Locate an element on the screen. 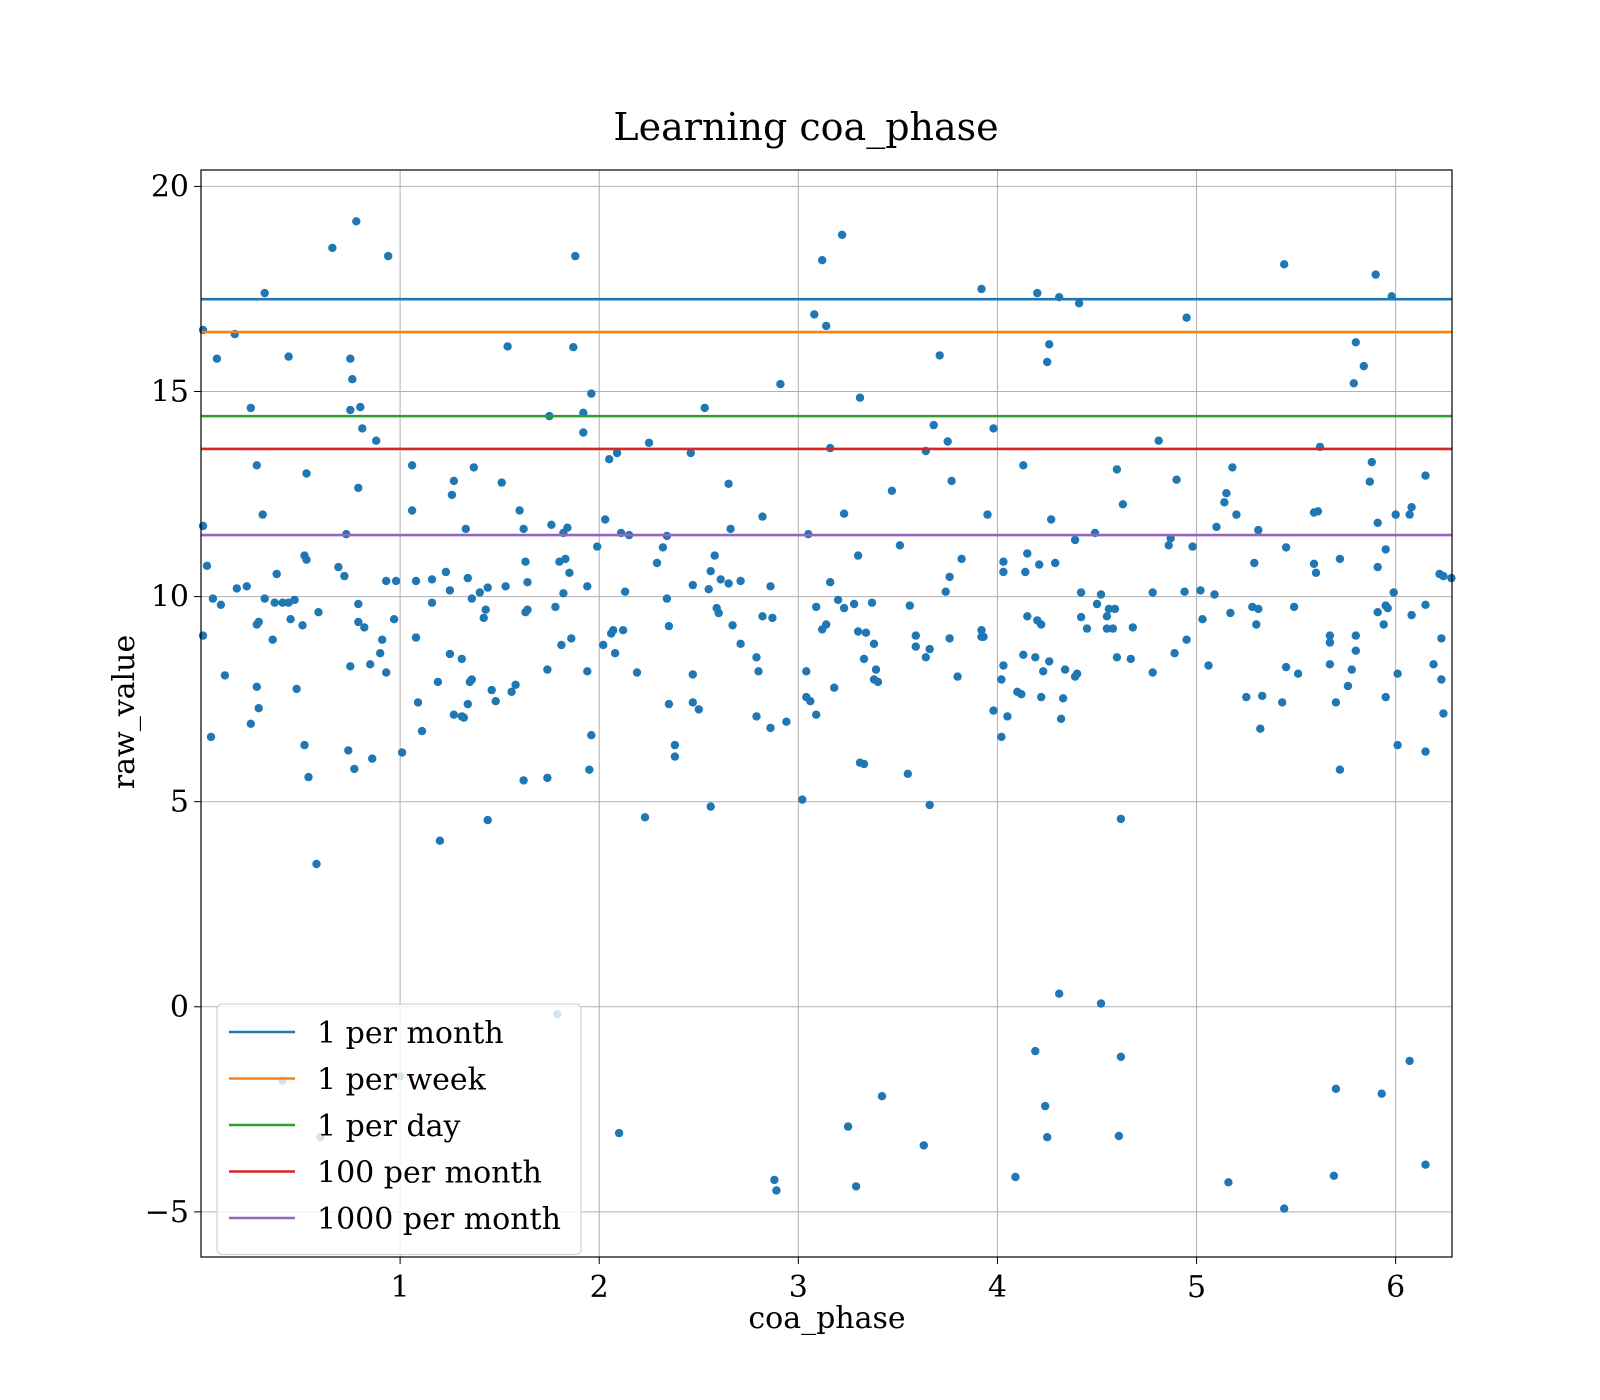 This screenshot has height=1400, width=1600. x-axis-ticks: 1 2 3 4 5 6 is located at coordinates (898, 1281).